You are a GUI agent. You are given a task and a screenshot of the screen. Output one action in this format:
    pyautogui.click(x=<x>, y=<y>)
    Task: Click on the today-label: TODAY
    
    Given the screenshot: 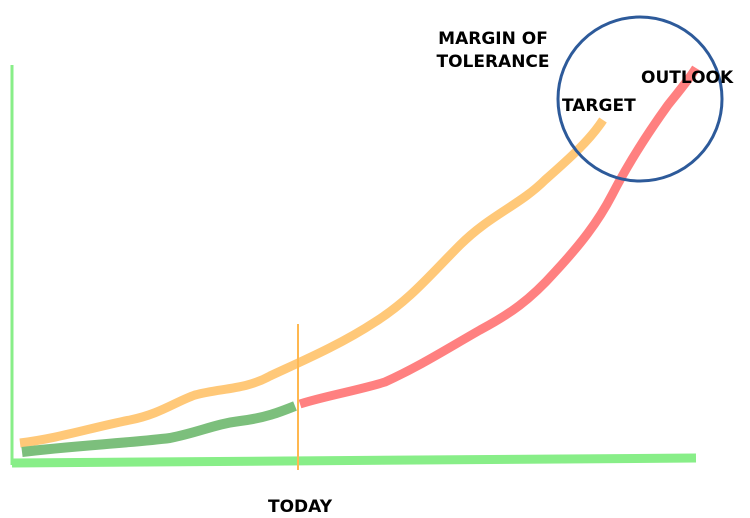 What is the action you would take?
    pyautogui.click(x=300, y=507)
    